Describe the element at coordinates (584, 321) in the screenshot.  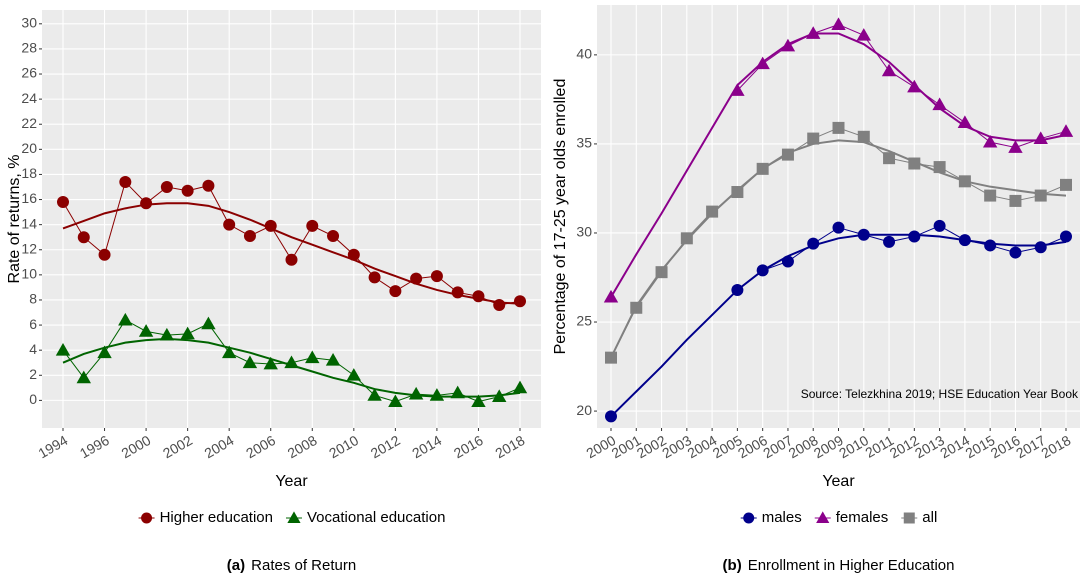
I see `y-tick-label: 25` at that location.